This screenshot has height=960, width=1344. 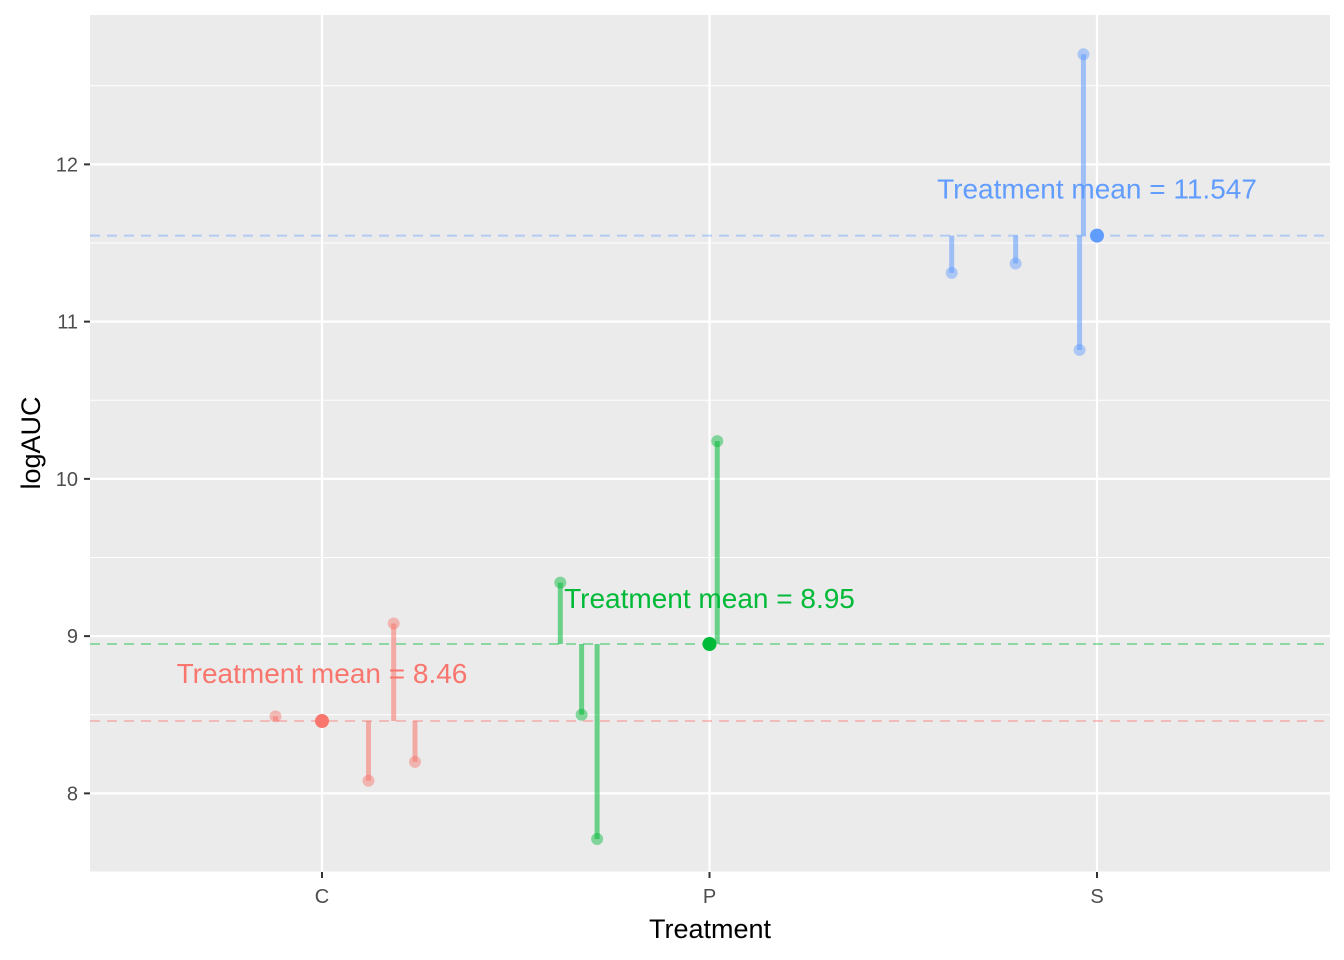 I want to click on y-axis: 8 9 10 11 12, so click(x=73, y=479).